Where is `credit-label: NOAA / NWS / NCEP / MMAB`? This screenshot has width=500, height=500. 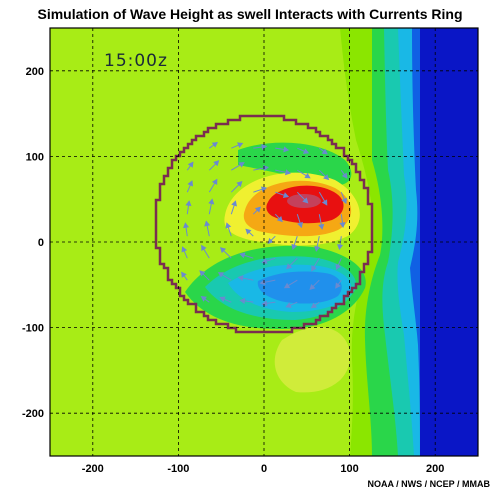
credit-label: NOAA / NWS / NCEP / MMAB is located at coordinates (428, 484).